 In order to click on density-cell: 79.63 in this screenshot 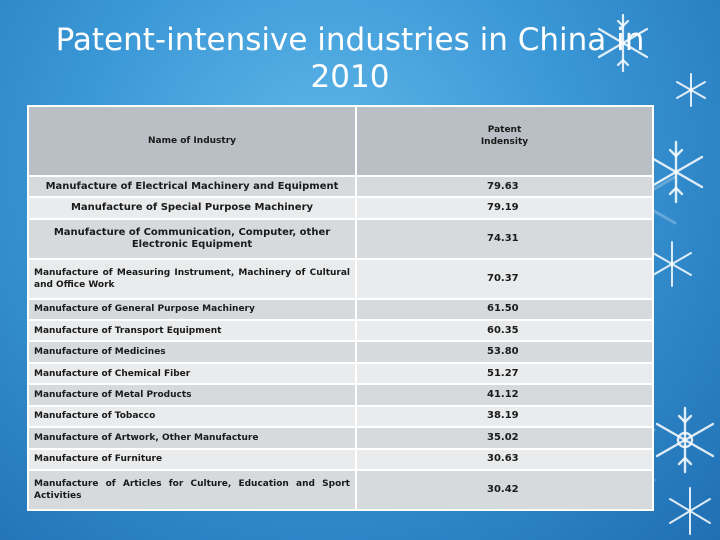, I will do `click(504, 186)`.